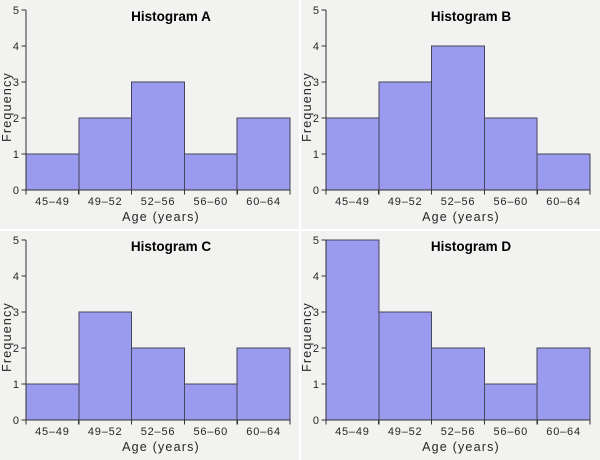 The width and height of the screenshot is (600, 460). What do you see at coordinates (171, 246) in the screenshot?
I see `chart-title: Histogram C` at bounding box center [171, 246].